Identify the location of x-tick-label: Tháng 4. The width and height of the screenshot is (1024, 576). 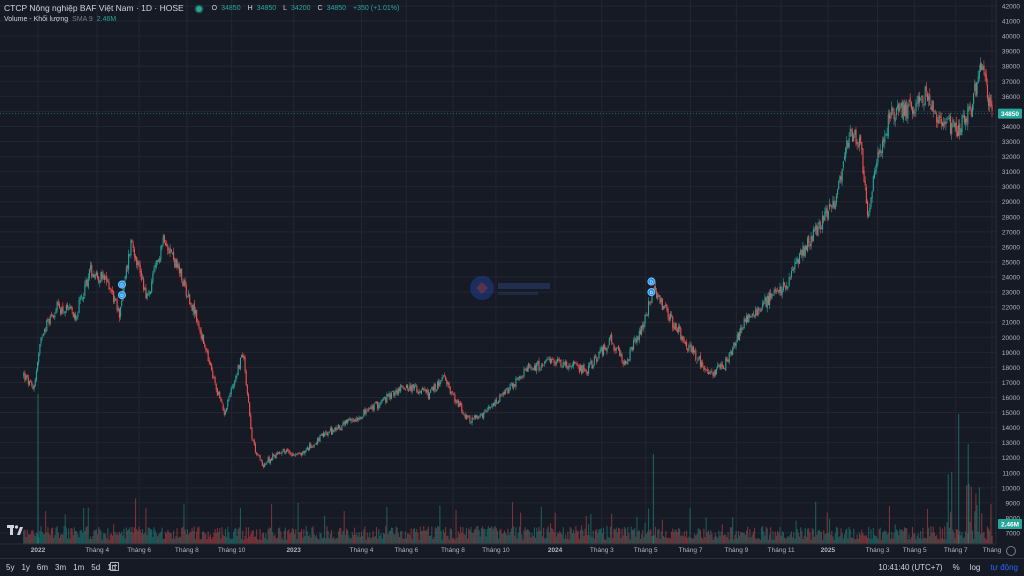
(97, 550).